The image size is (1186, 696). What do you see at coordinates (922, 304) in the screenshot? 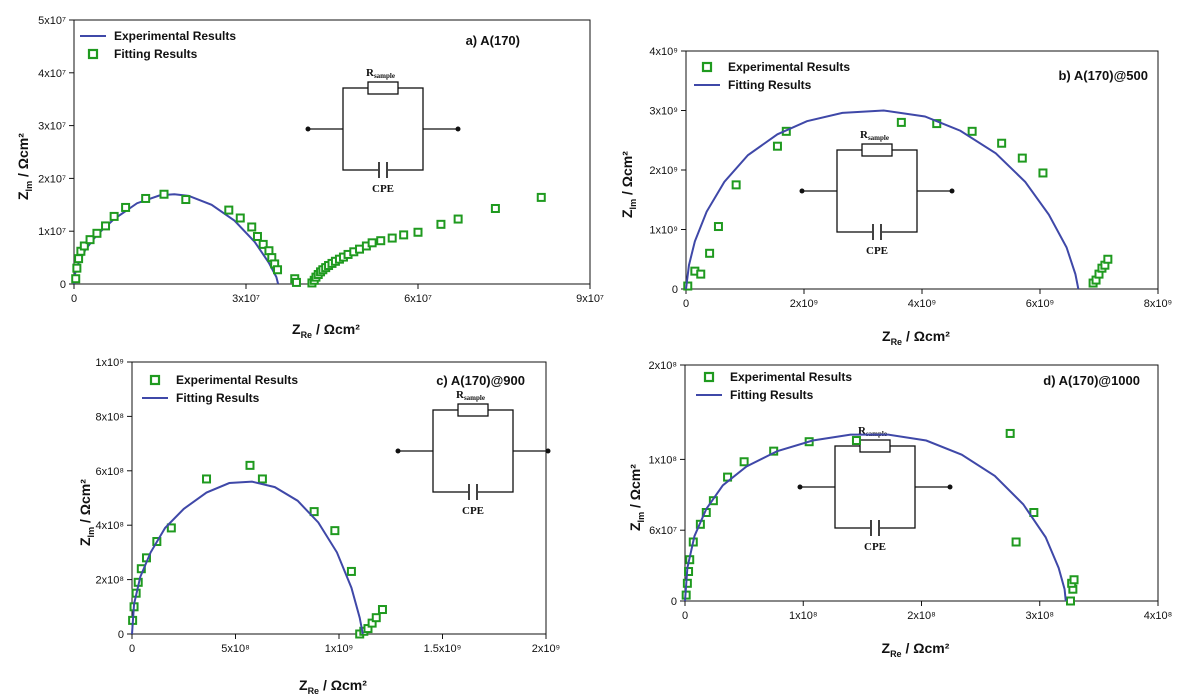
I see `x-tick-label: 4x10⁹` at bounding box center [922, 304].